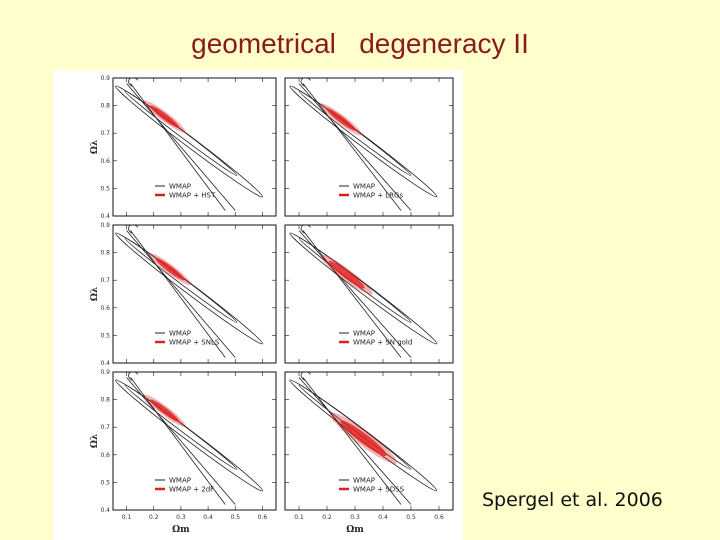 The width and height of the screenshot is (720, 540). What do you see at coordinates (191, 490) in the screenshot?
I see `legend-label-joint: WMAP + 2dF` at bounding box center [191, 490].